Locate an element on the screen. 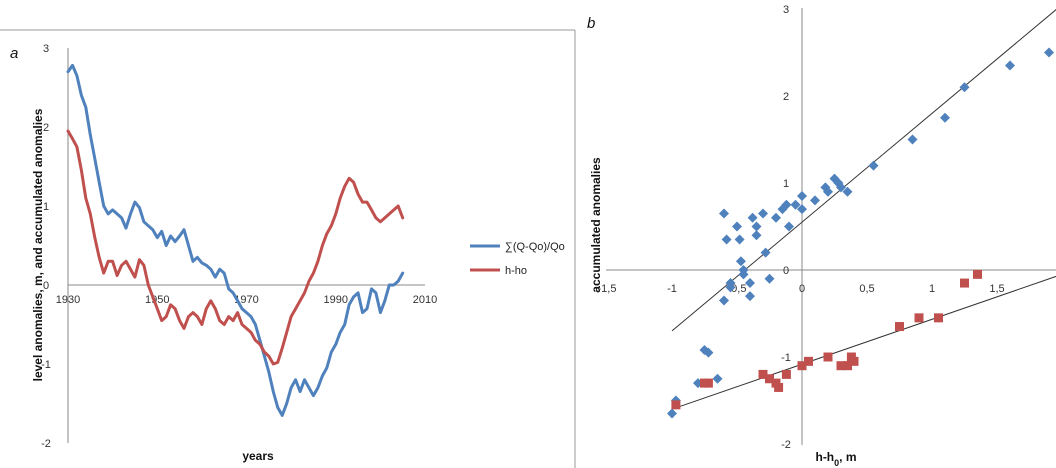 The image size is (1056, 468). panel-b-y-tick: 2 is located at coordinates (786, 97).